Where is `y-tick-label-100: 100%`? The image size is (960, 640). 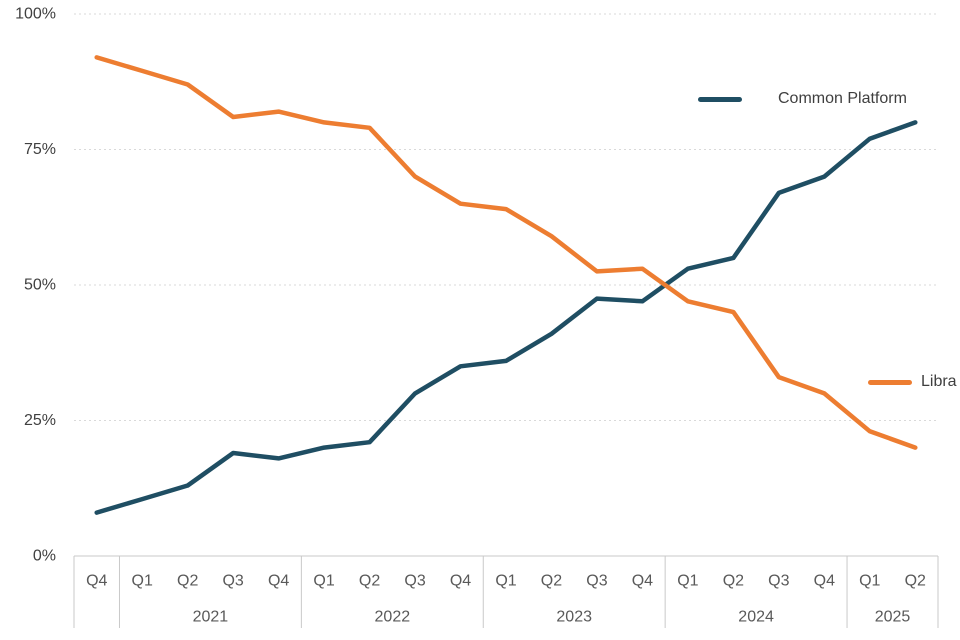
y-tick-label-100: 100% is located at coordinates (35, 14).